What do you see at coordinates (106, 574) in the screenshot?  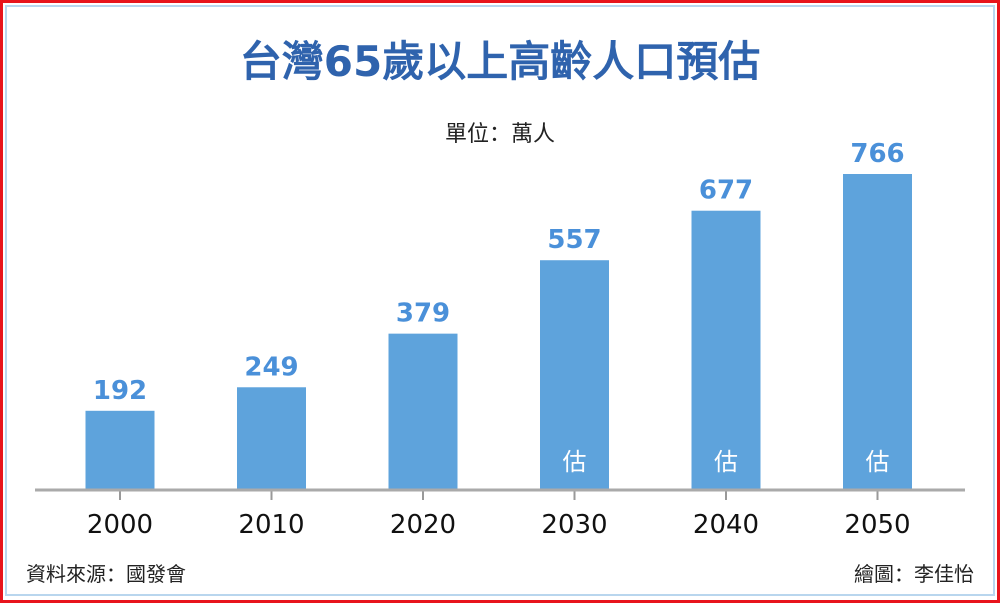 I see `source-label: 資料來源：國發會` at bounding box center [106, 574].